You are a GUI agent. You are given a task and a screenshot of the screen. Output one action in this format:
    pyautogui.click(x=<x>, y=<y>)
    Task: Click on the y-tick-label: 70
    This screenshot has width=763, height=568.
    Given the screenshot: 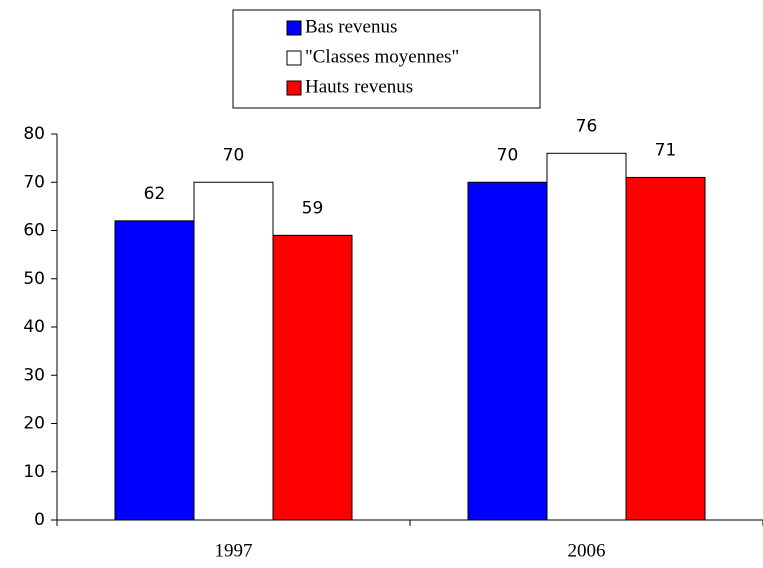 What is the action you would take?
    pyautogui.click(x=34, y=182)
    